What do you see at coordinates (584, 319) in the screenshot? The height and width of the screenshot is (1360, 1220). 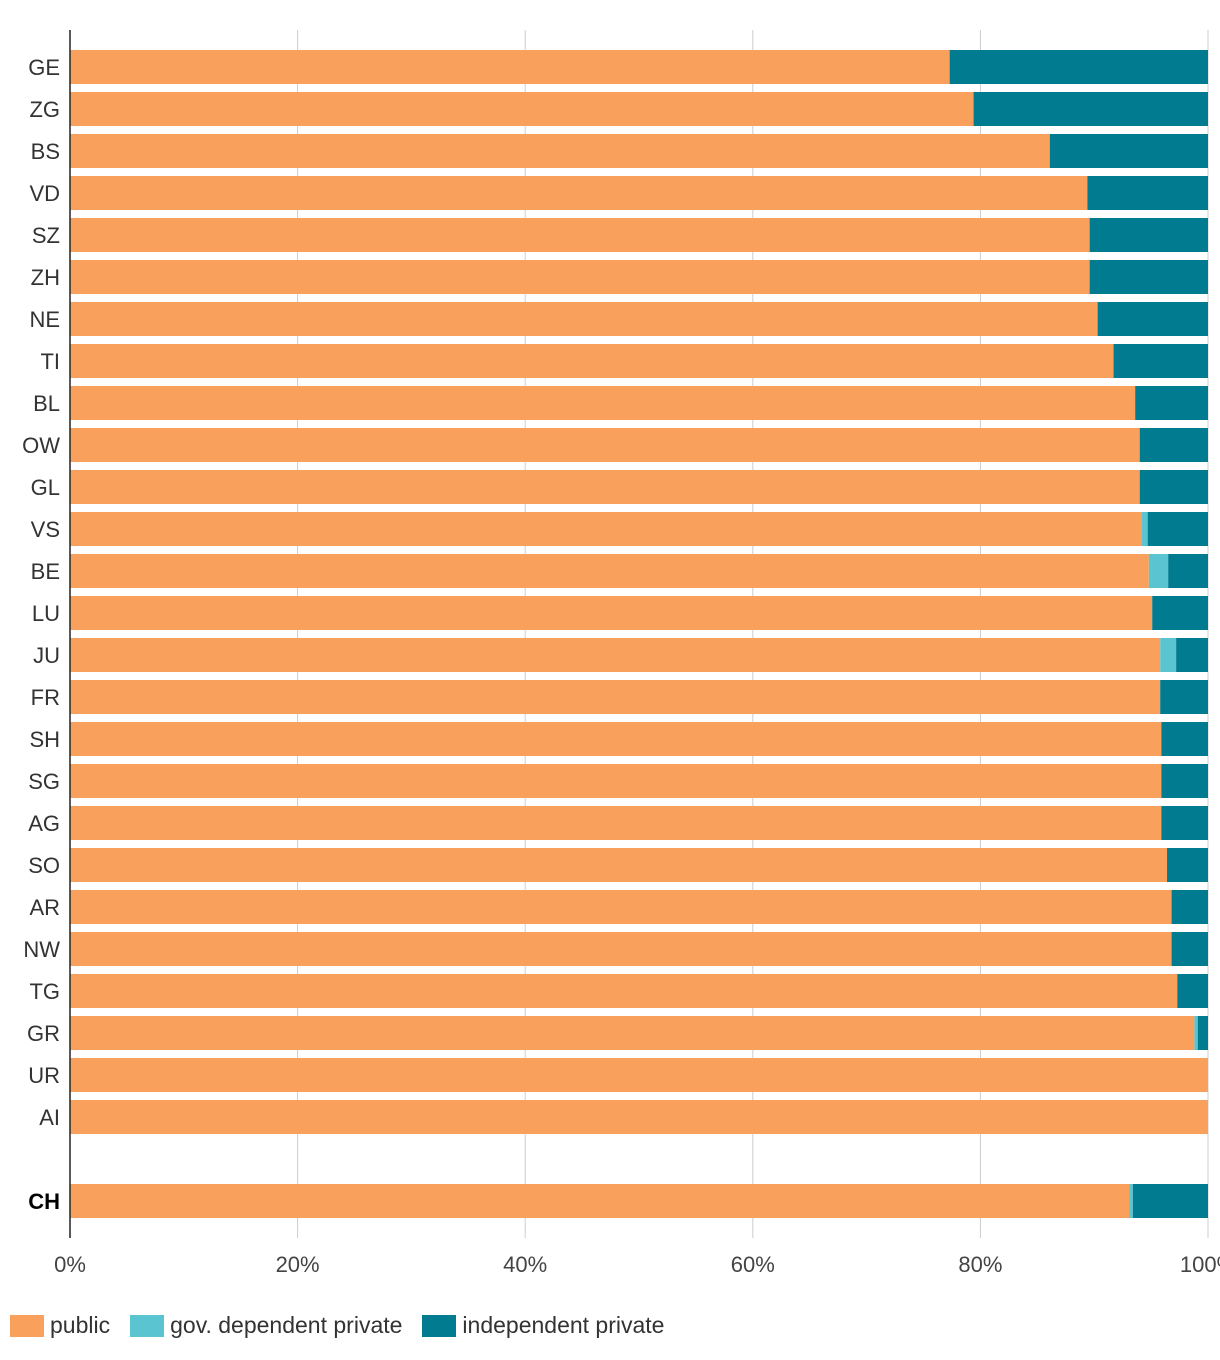 I see `bar-segment-ne-public` at bounding box center [584, 319].